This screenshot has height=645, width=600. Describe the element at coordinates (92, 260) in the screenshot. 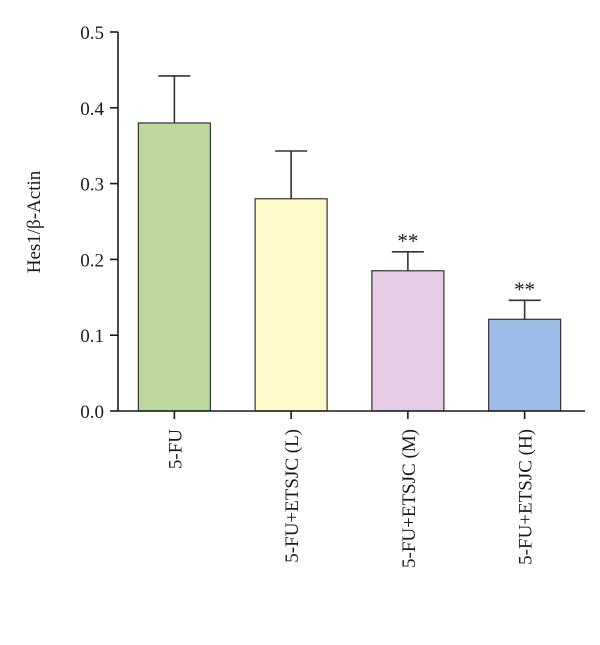

I see `y-tick-label: 0.2` at that location.